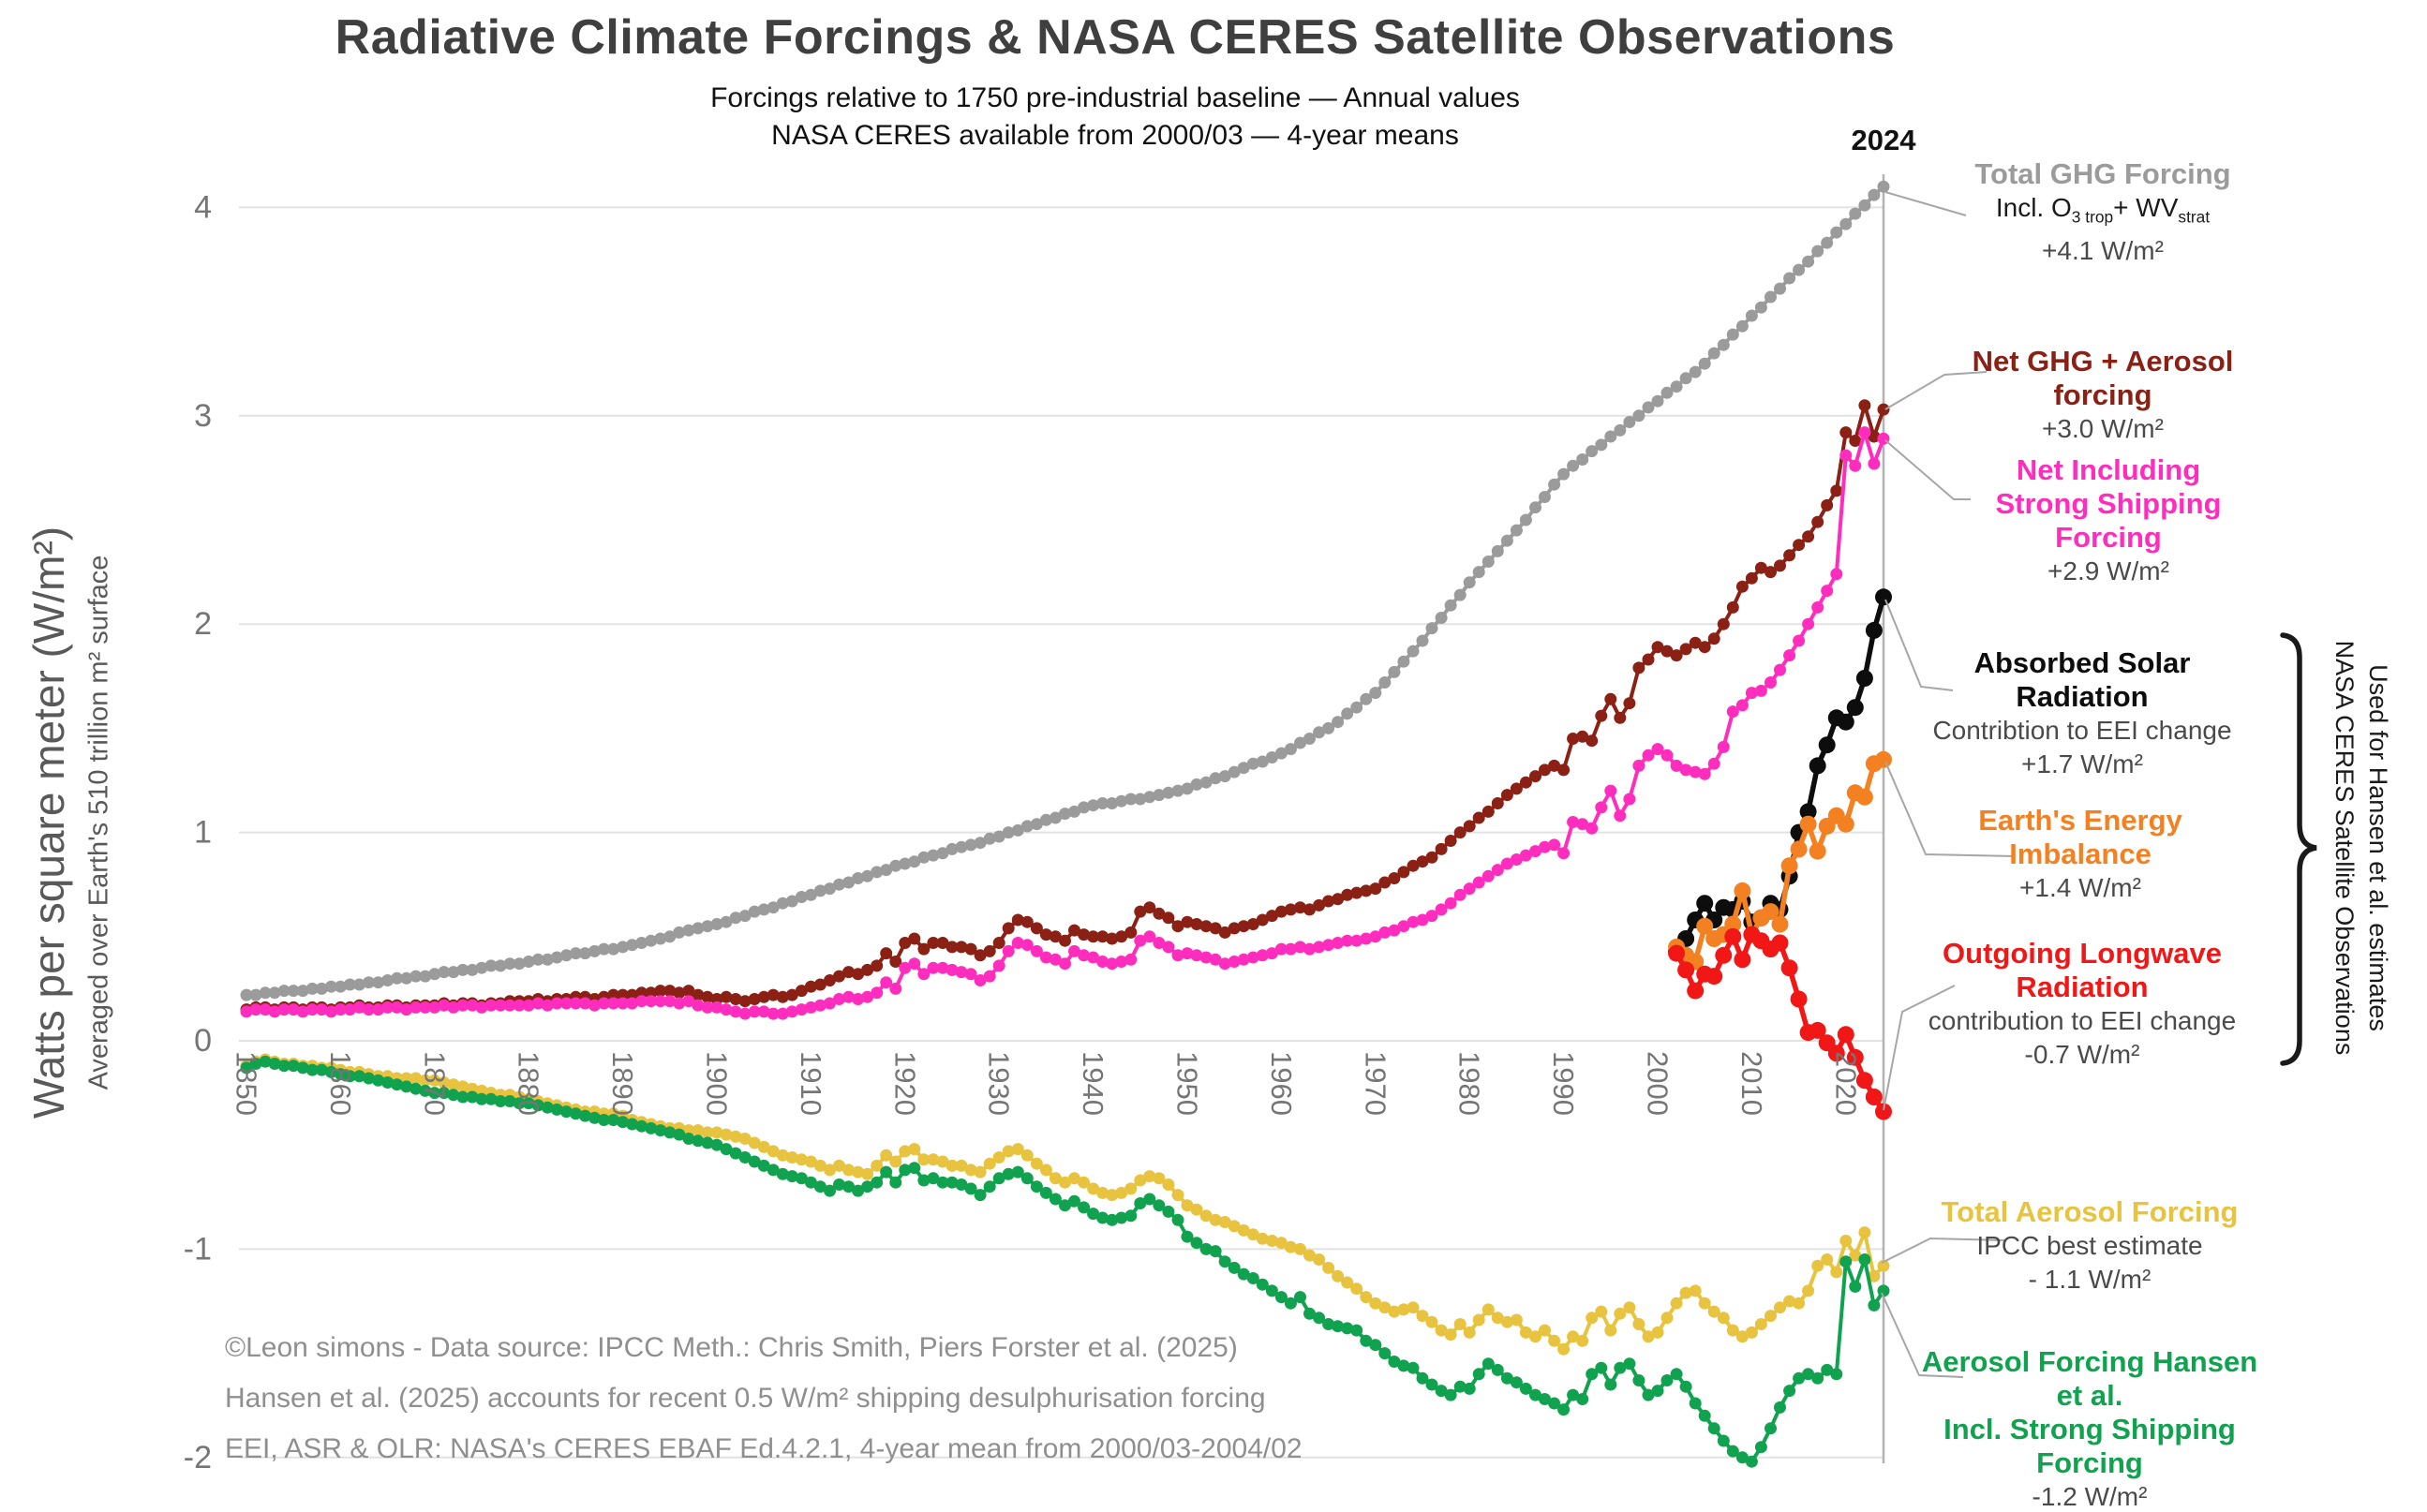  Describe the element at coordinates (1950, 809) in the screenshot. I see `leader-eei` at that location.